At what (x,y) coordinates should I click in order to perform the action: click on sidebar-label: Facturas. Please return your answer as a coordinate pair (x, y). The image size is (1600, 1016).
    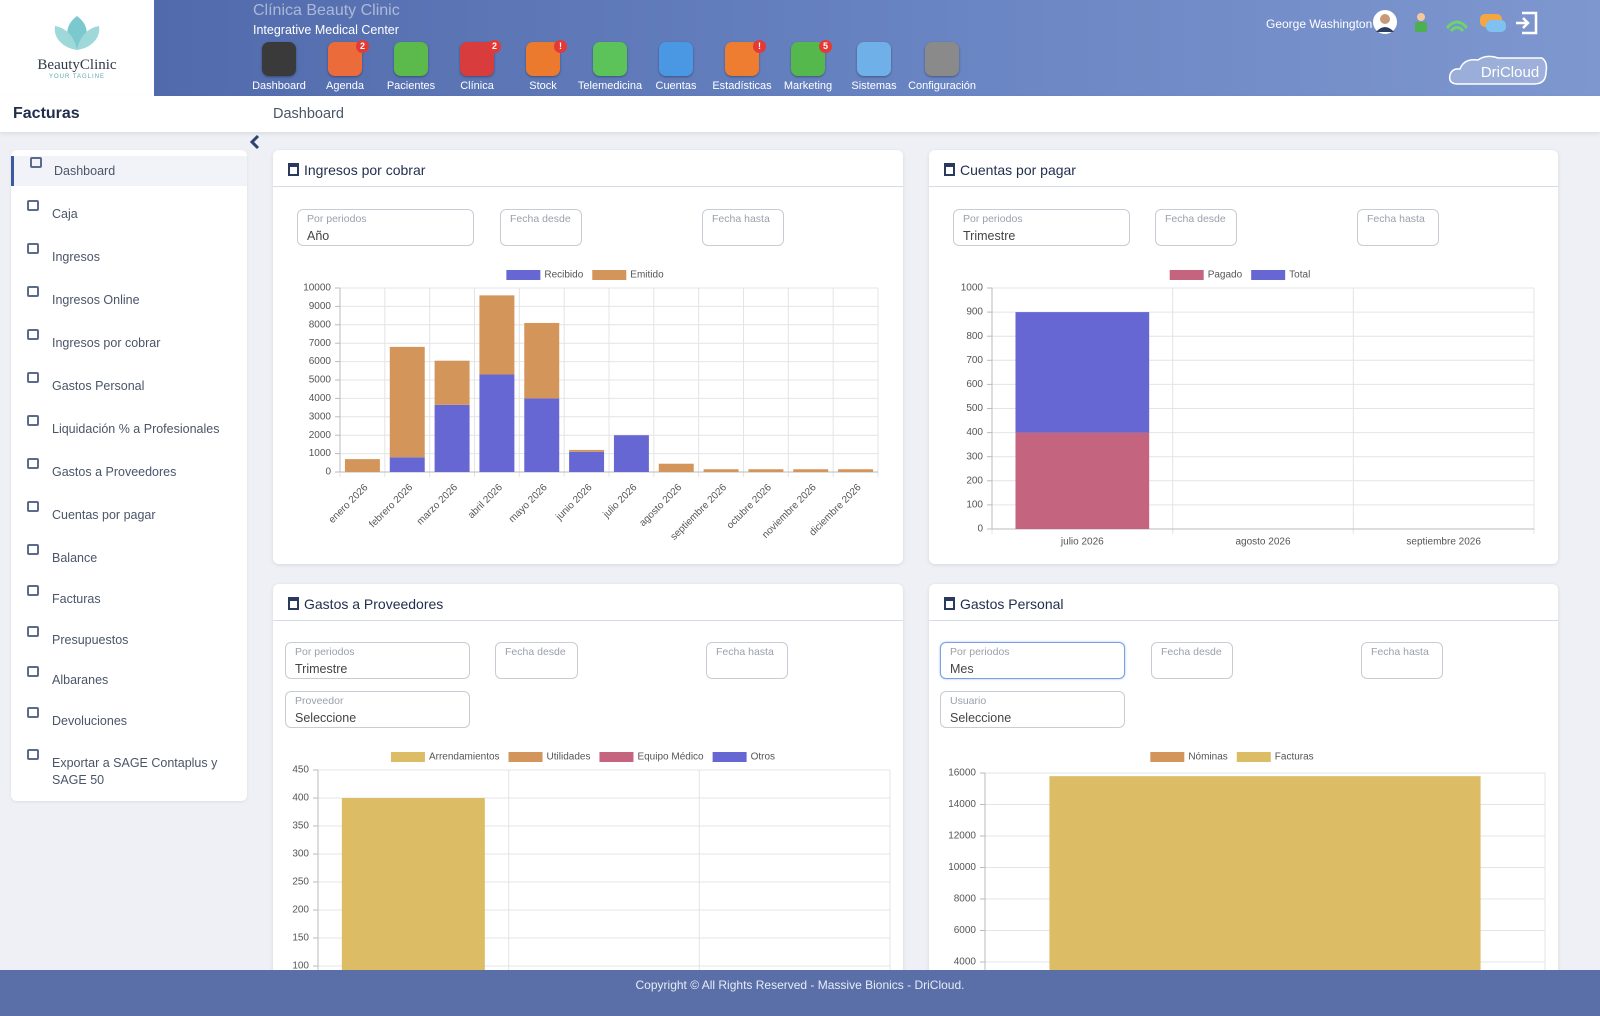
    Looking at the image, I should click on (76, 599).